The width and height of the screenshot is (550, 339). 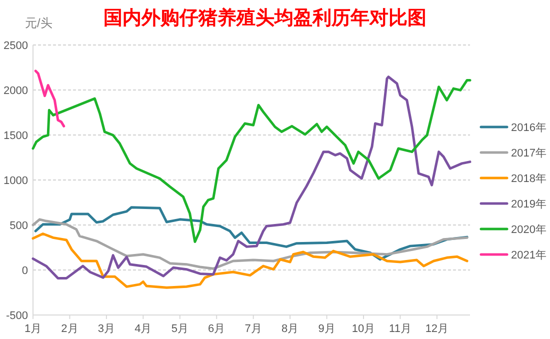 What do you see at coordinates (16, 136) in the screenshot?
I see `y-tick-label: 1500` at bounding box center [16, 136].